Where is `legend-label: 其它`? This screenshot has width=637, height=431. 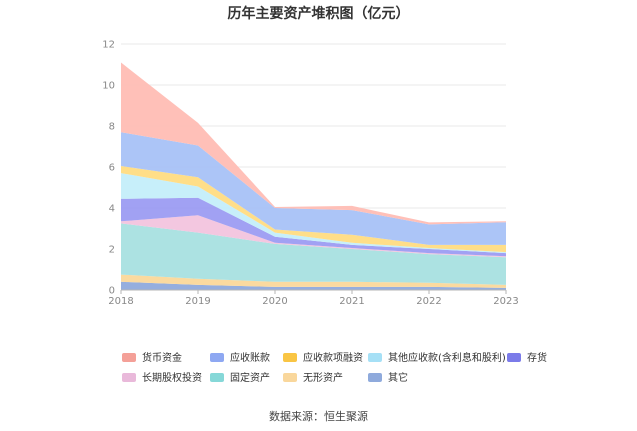
legend-label: 其它 is located at coordinates (398, 378).